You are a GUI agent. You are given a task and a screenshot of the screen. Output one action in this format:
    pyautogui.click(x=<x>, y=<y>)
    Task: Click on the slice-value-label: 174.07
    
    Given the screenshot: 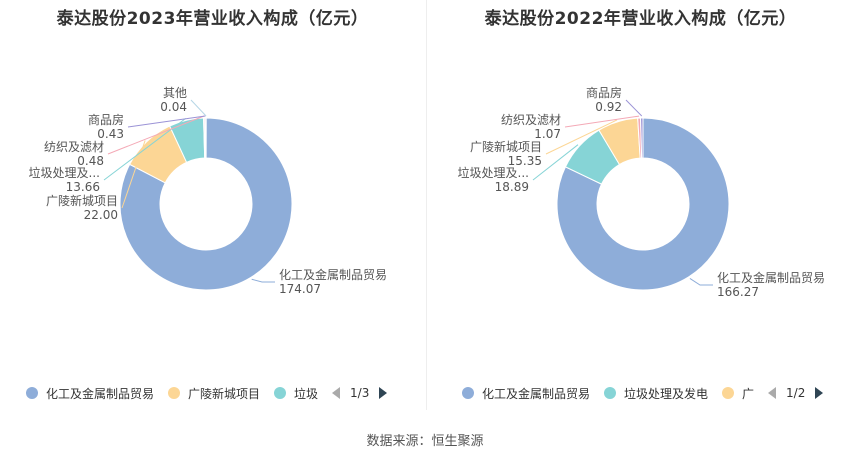 What is the action you would take?
    pyautogui.click(x=300, y=289)
    